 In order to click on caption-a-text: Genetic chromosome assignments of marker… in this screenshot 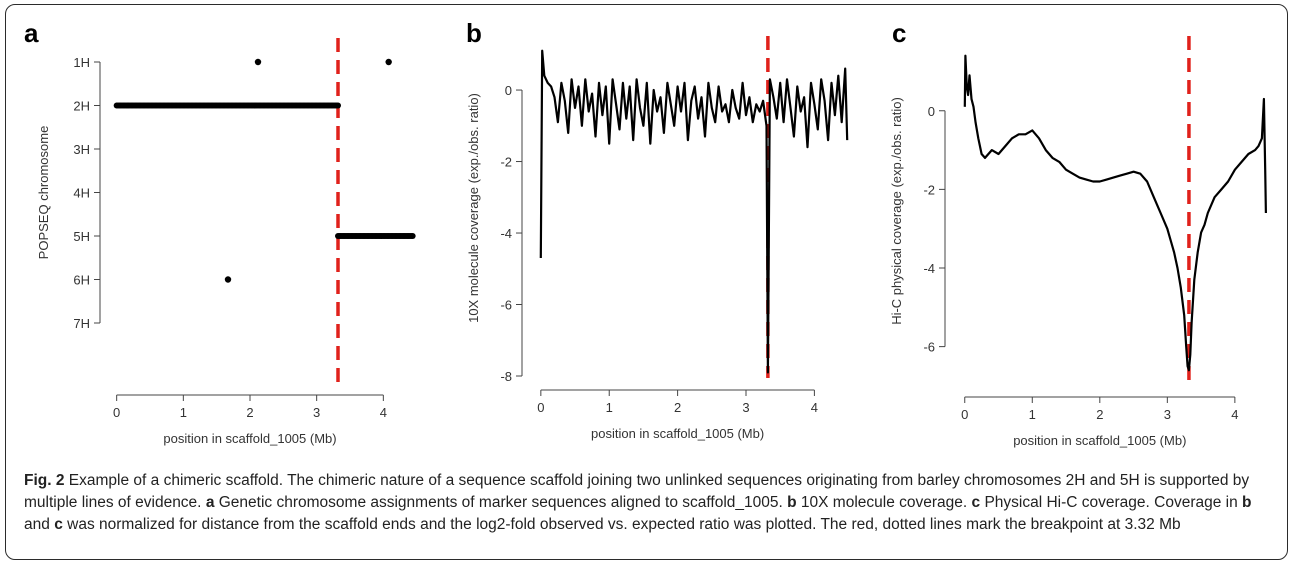, I will do `click(500, 502)`.